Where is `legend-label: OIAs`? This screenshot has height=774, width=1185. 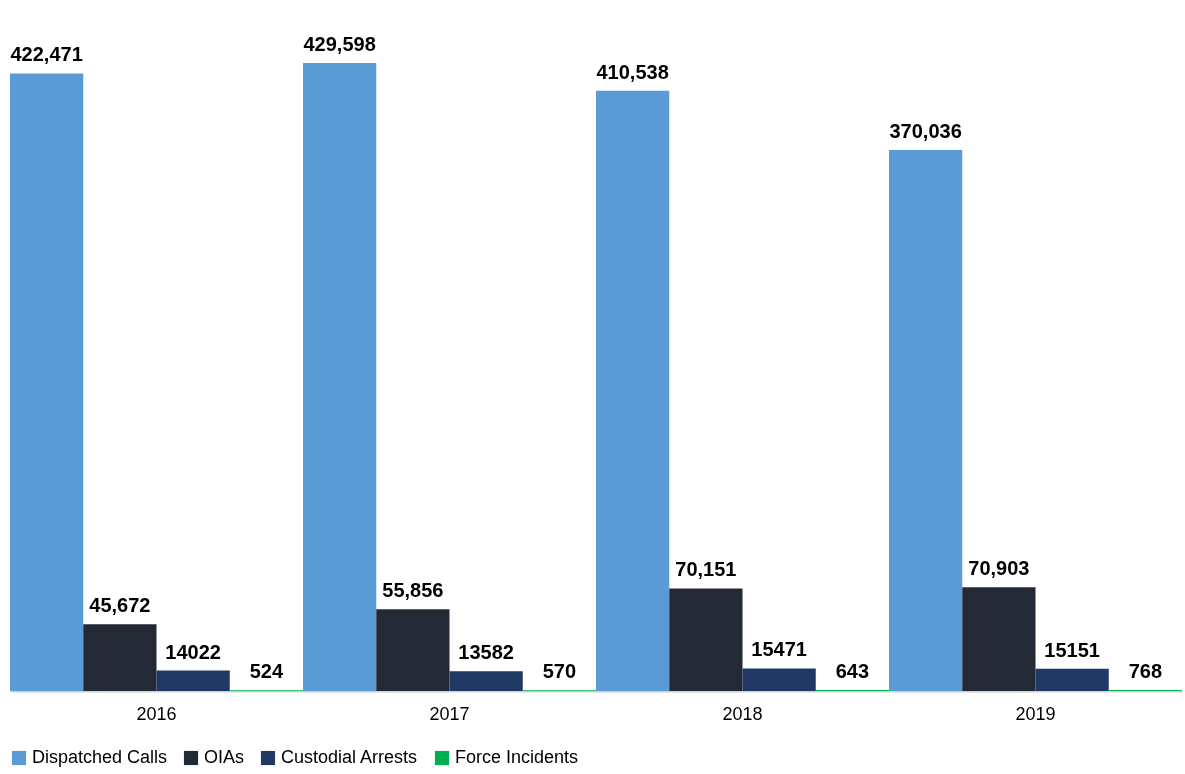 legend-label: OIAs is located at coordinates (224, 757).